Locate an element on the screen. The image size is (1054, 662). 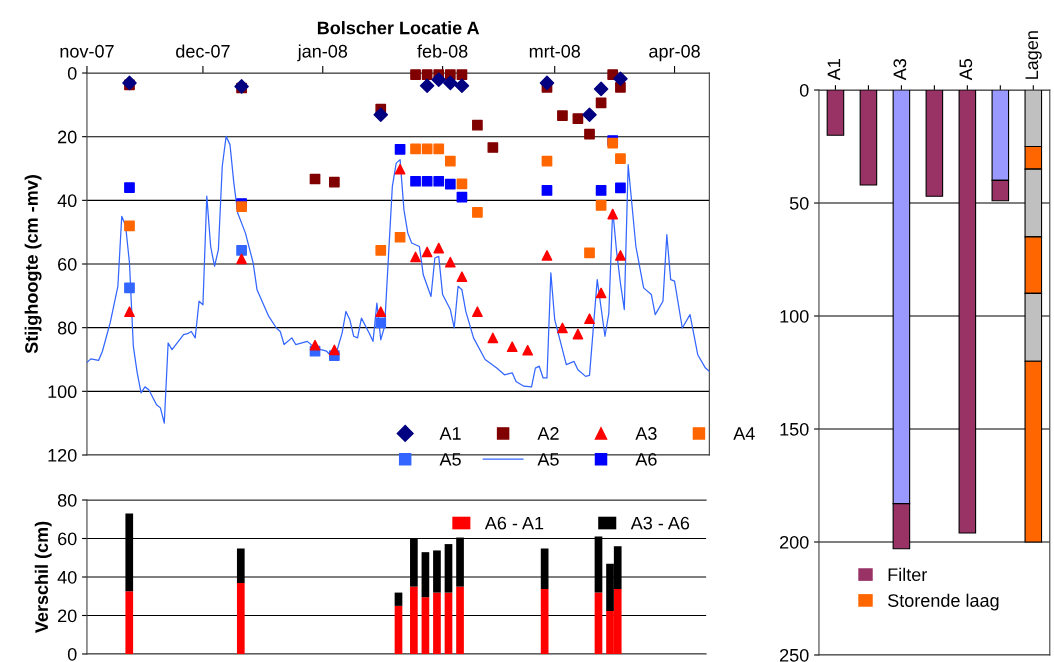
x-tick-label: apr-08 is located at coordinates (674, 53).